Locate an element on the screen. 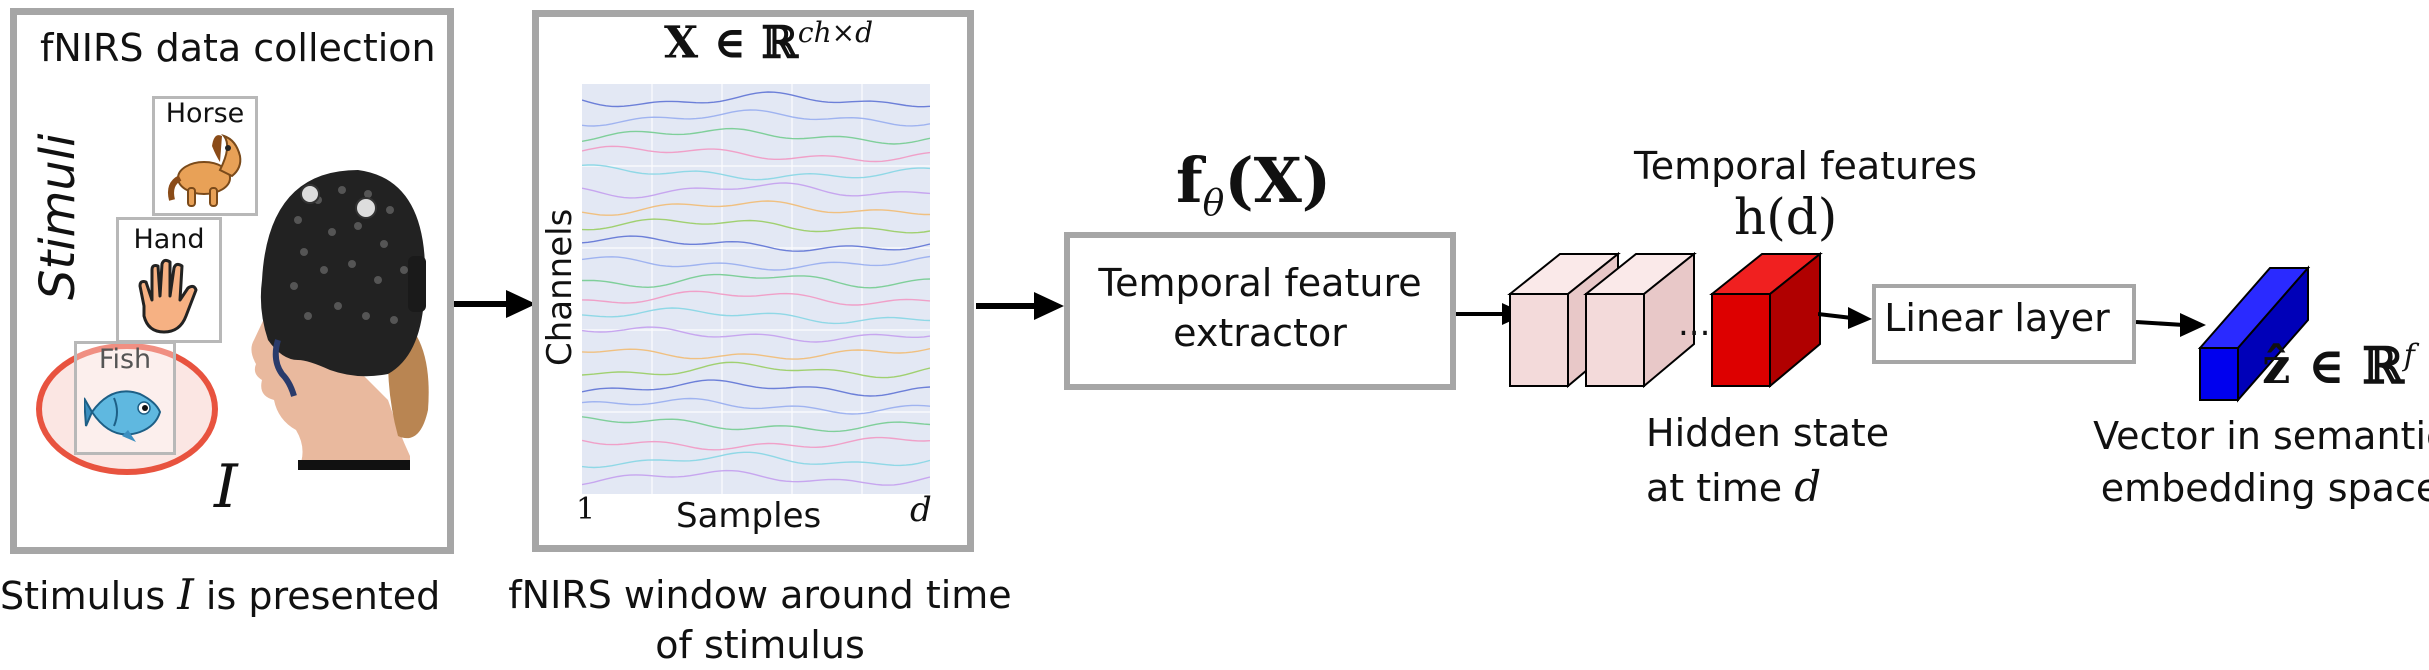  extractor-formula: fθ(X) is located at coordinates (1253, 184).